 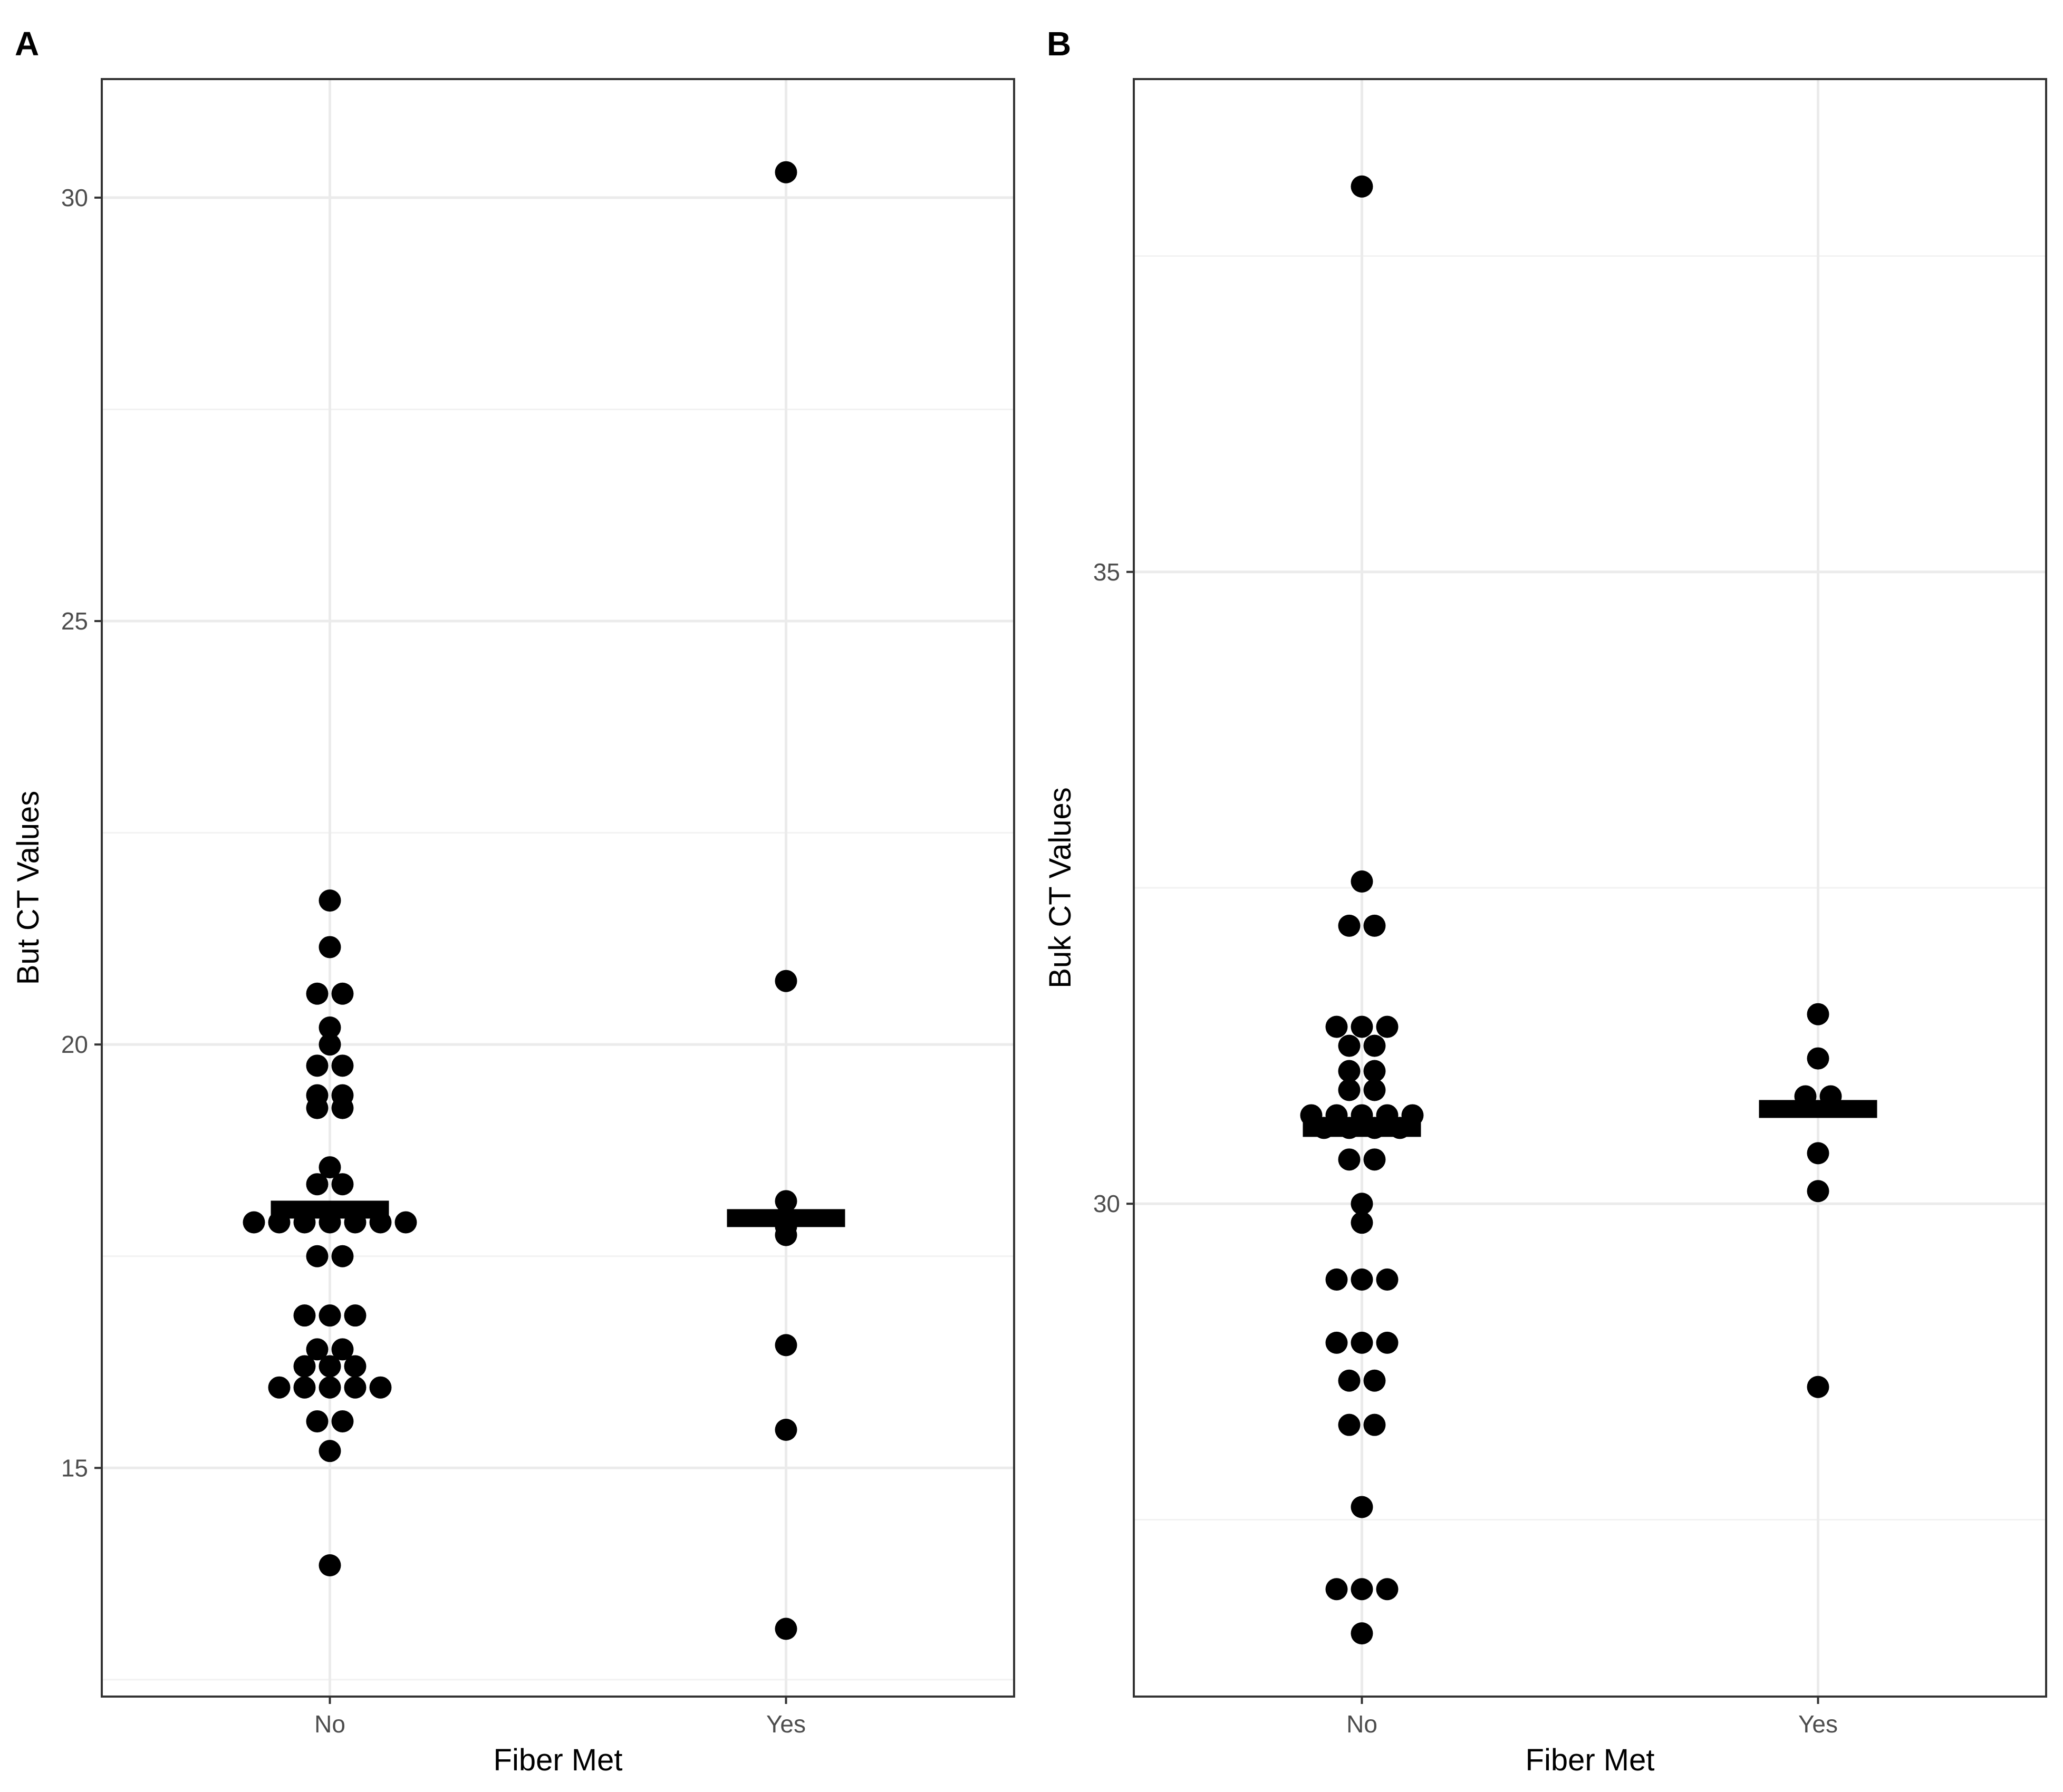 What do you see at coordinates (1060, 887) in the screenshot?
I see `y-axis-title: Buk CT Values` at bounding box center [1060, 887].